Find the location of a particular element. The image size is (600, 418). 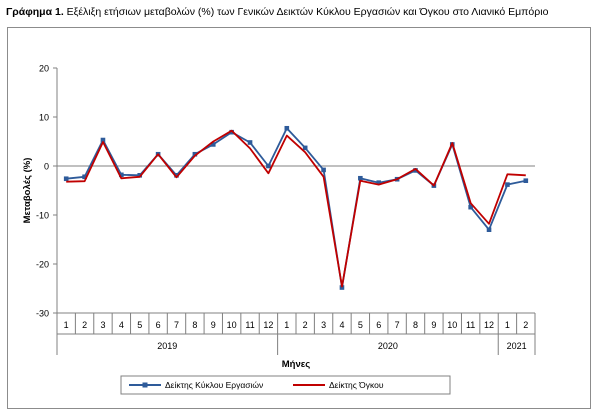

y-axis-title: Μεταβολές (%) is located at coordinates (27, 191).